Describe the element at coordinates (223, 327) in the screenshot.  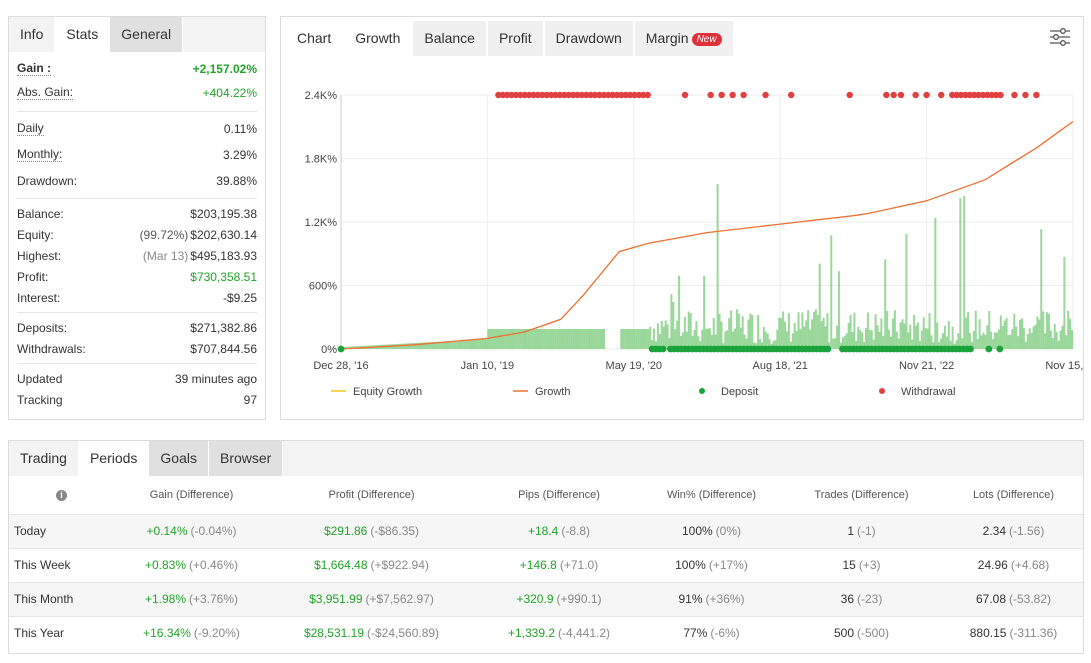
I see `deposits-value: $271,382.86` at that location.